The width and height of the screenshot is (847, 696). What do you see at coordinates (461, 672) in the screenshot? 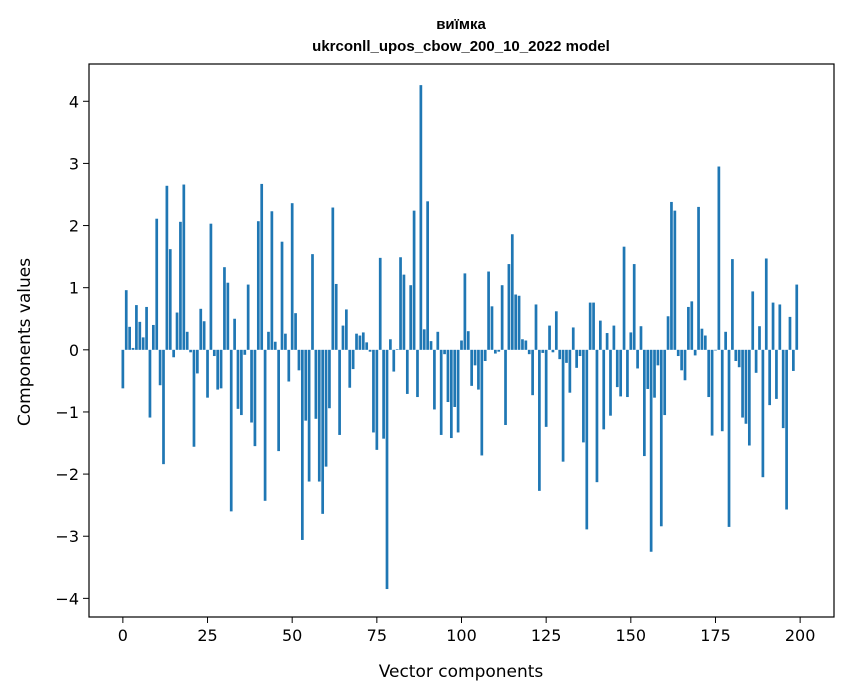
I see `x-axis-label: Vector components` at bounding box center [461, 672].